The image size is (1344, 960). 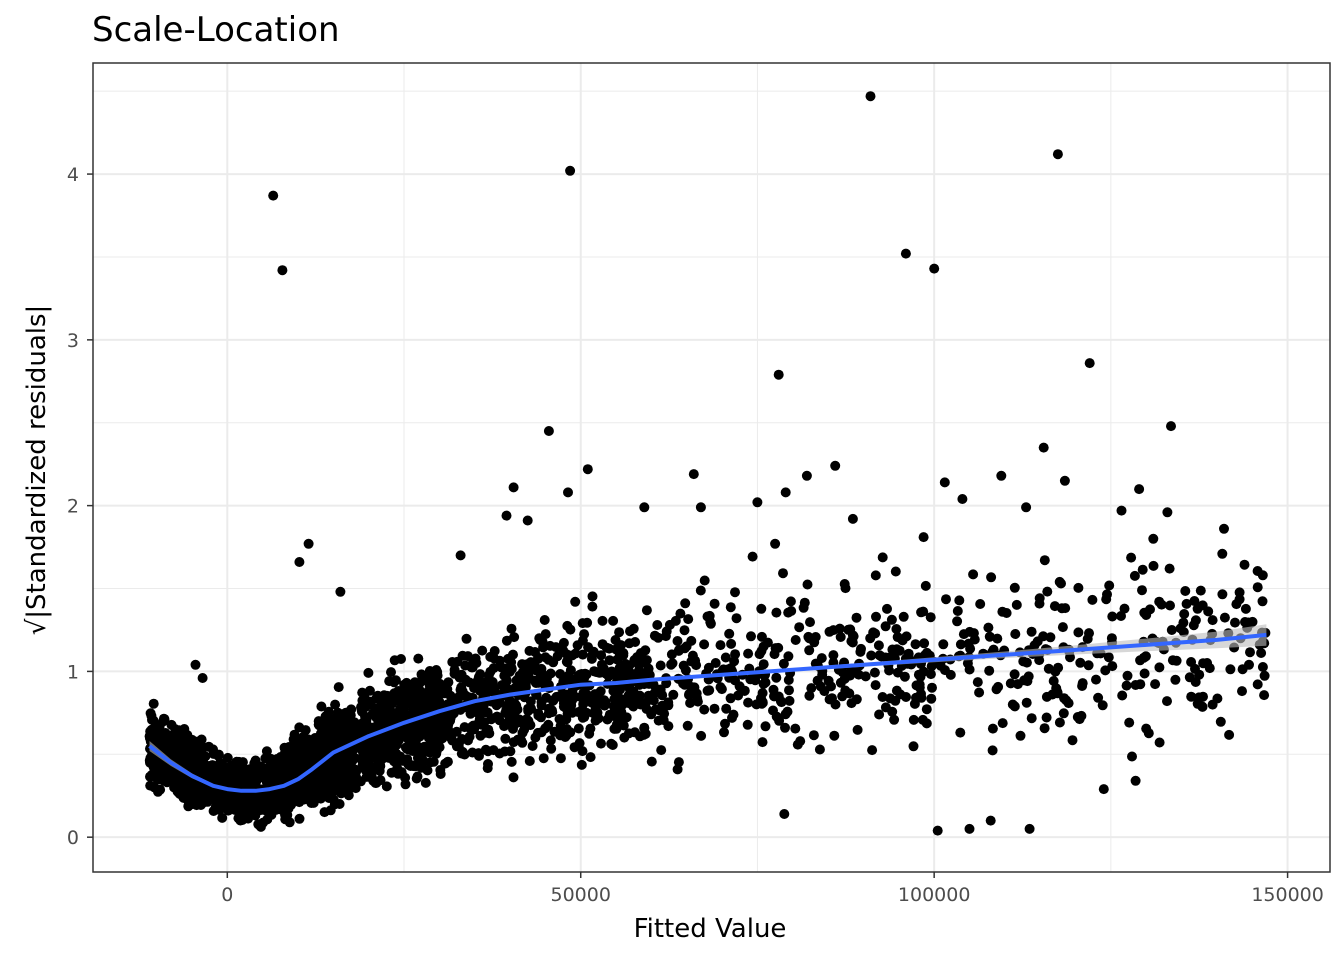 What do you see at coordinates (707, 708) in the screenshot?
I see `smooth-curve` at bounding box center [707, 708].